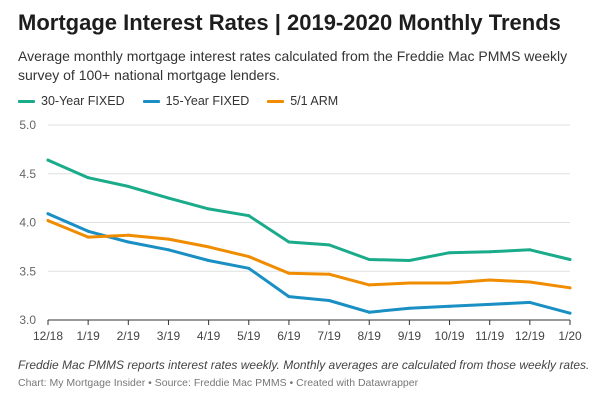 Image resolution: width=600 pixels, height=413 pixels. Describe the element at coordinates (289, 336) in the screenshot. I see `x-tick-label: 6/19` at that location.